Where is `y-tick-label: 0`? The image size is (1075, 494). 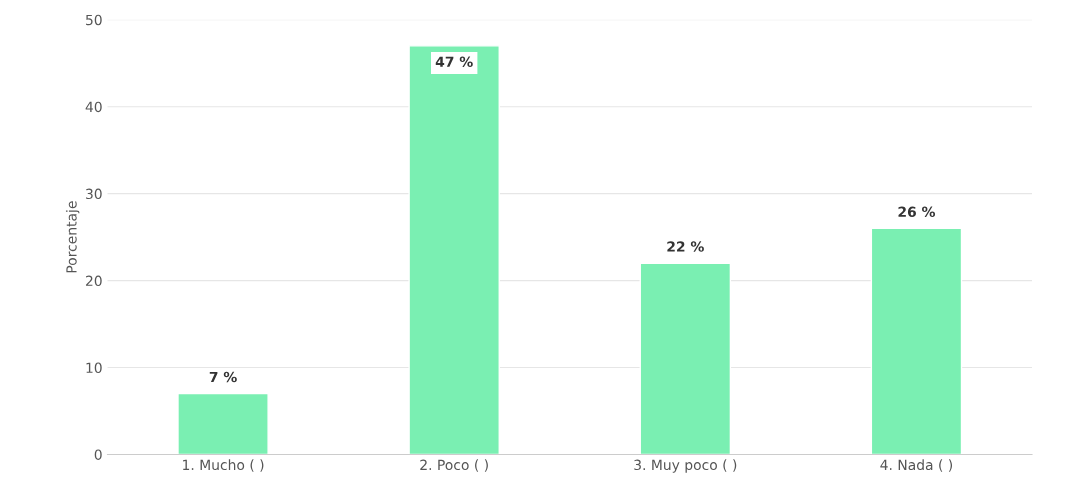 y-tick-label: 0 is located at coordinates (98, 454).